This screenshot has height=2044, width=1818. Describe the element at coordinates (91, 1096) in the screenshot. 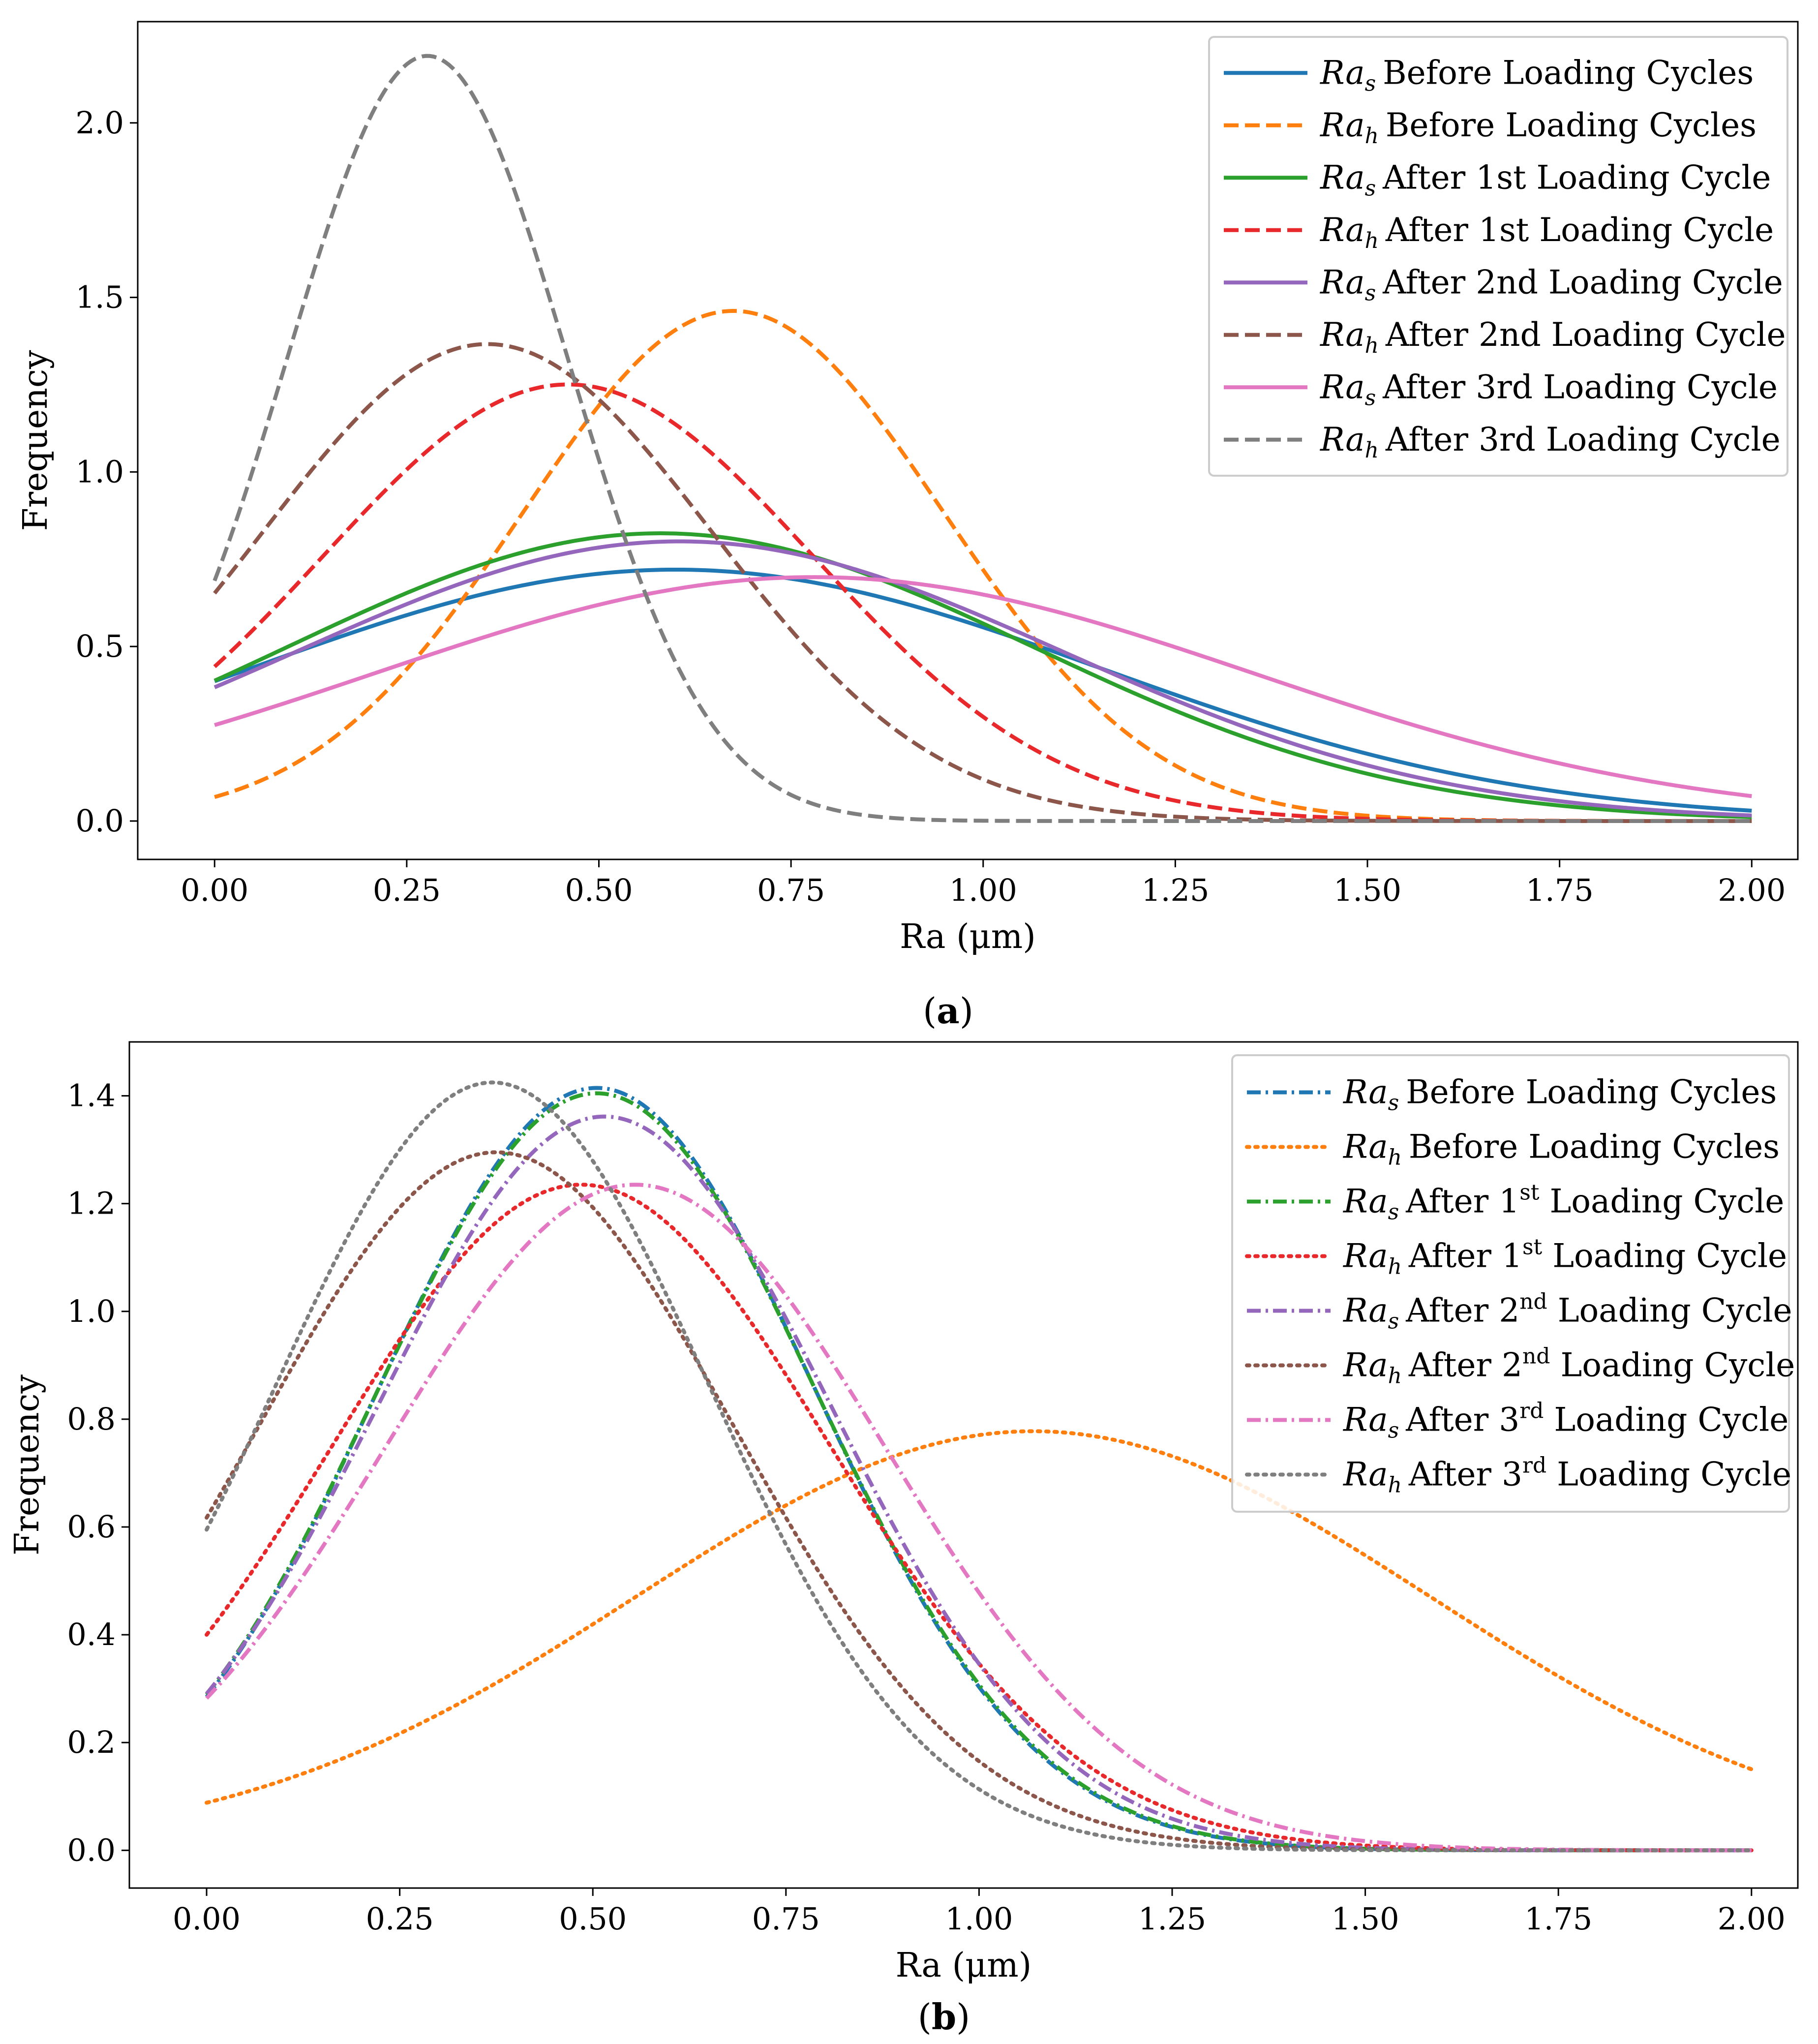

I see `y-tick-label: 1.4` at that location.